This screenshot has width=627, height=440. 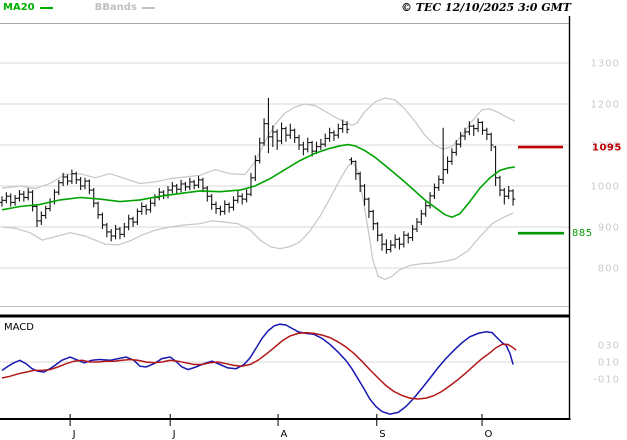 I want to click on ma20-line, so click(x=258, y=181).